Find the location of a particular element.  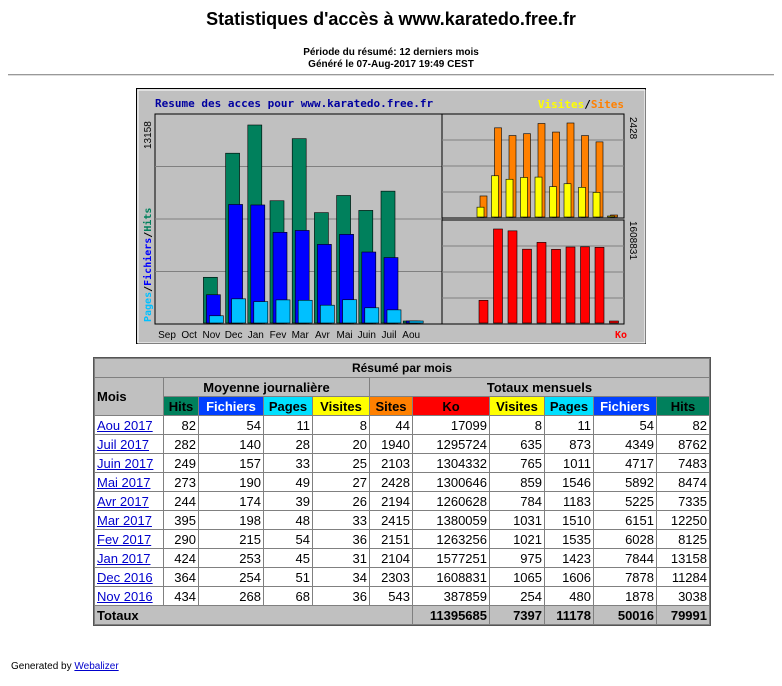

daily-value-cell: 424 is located at coordinates (181, 558).